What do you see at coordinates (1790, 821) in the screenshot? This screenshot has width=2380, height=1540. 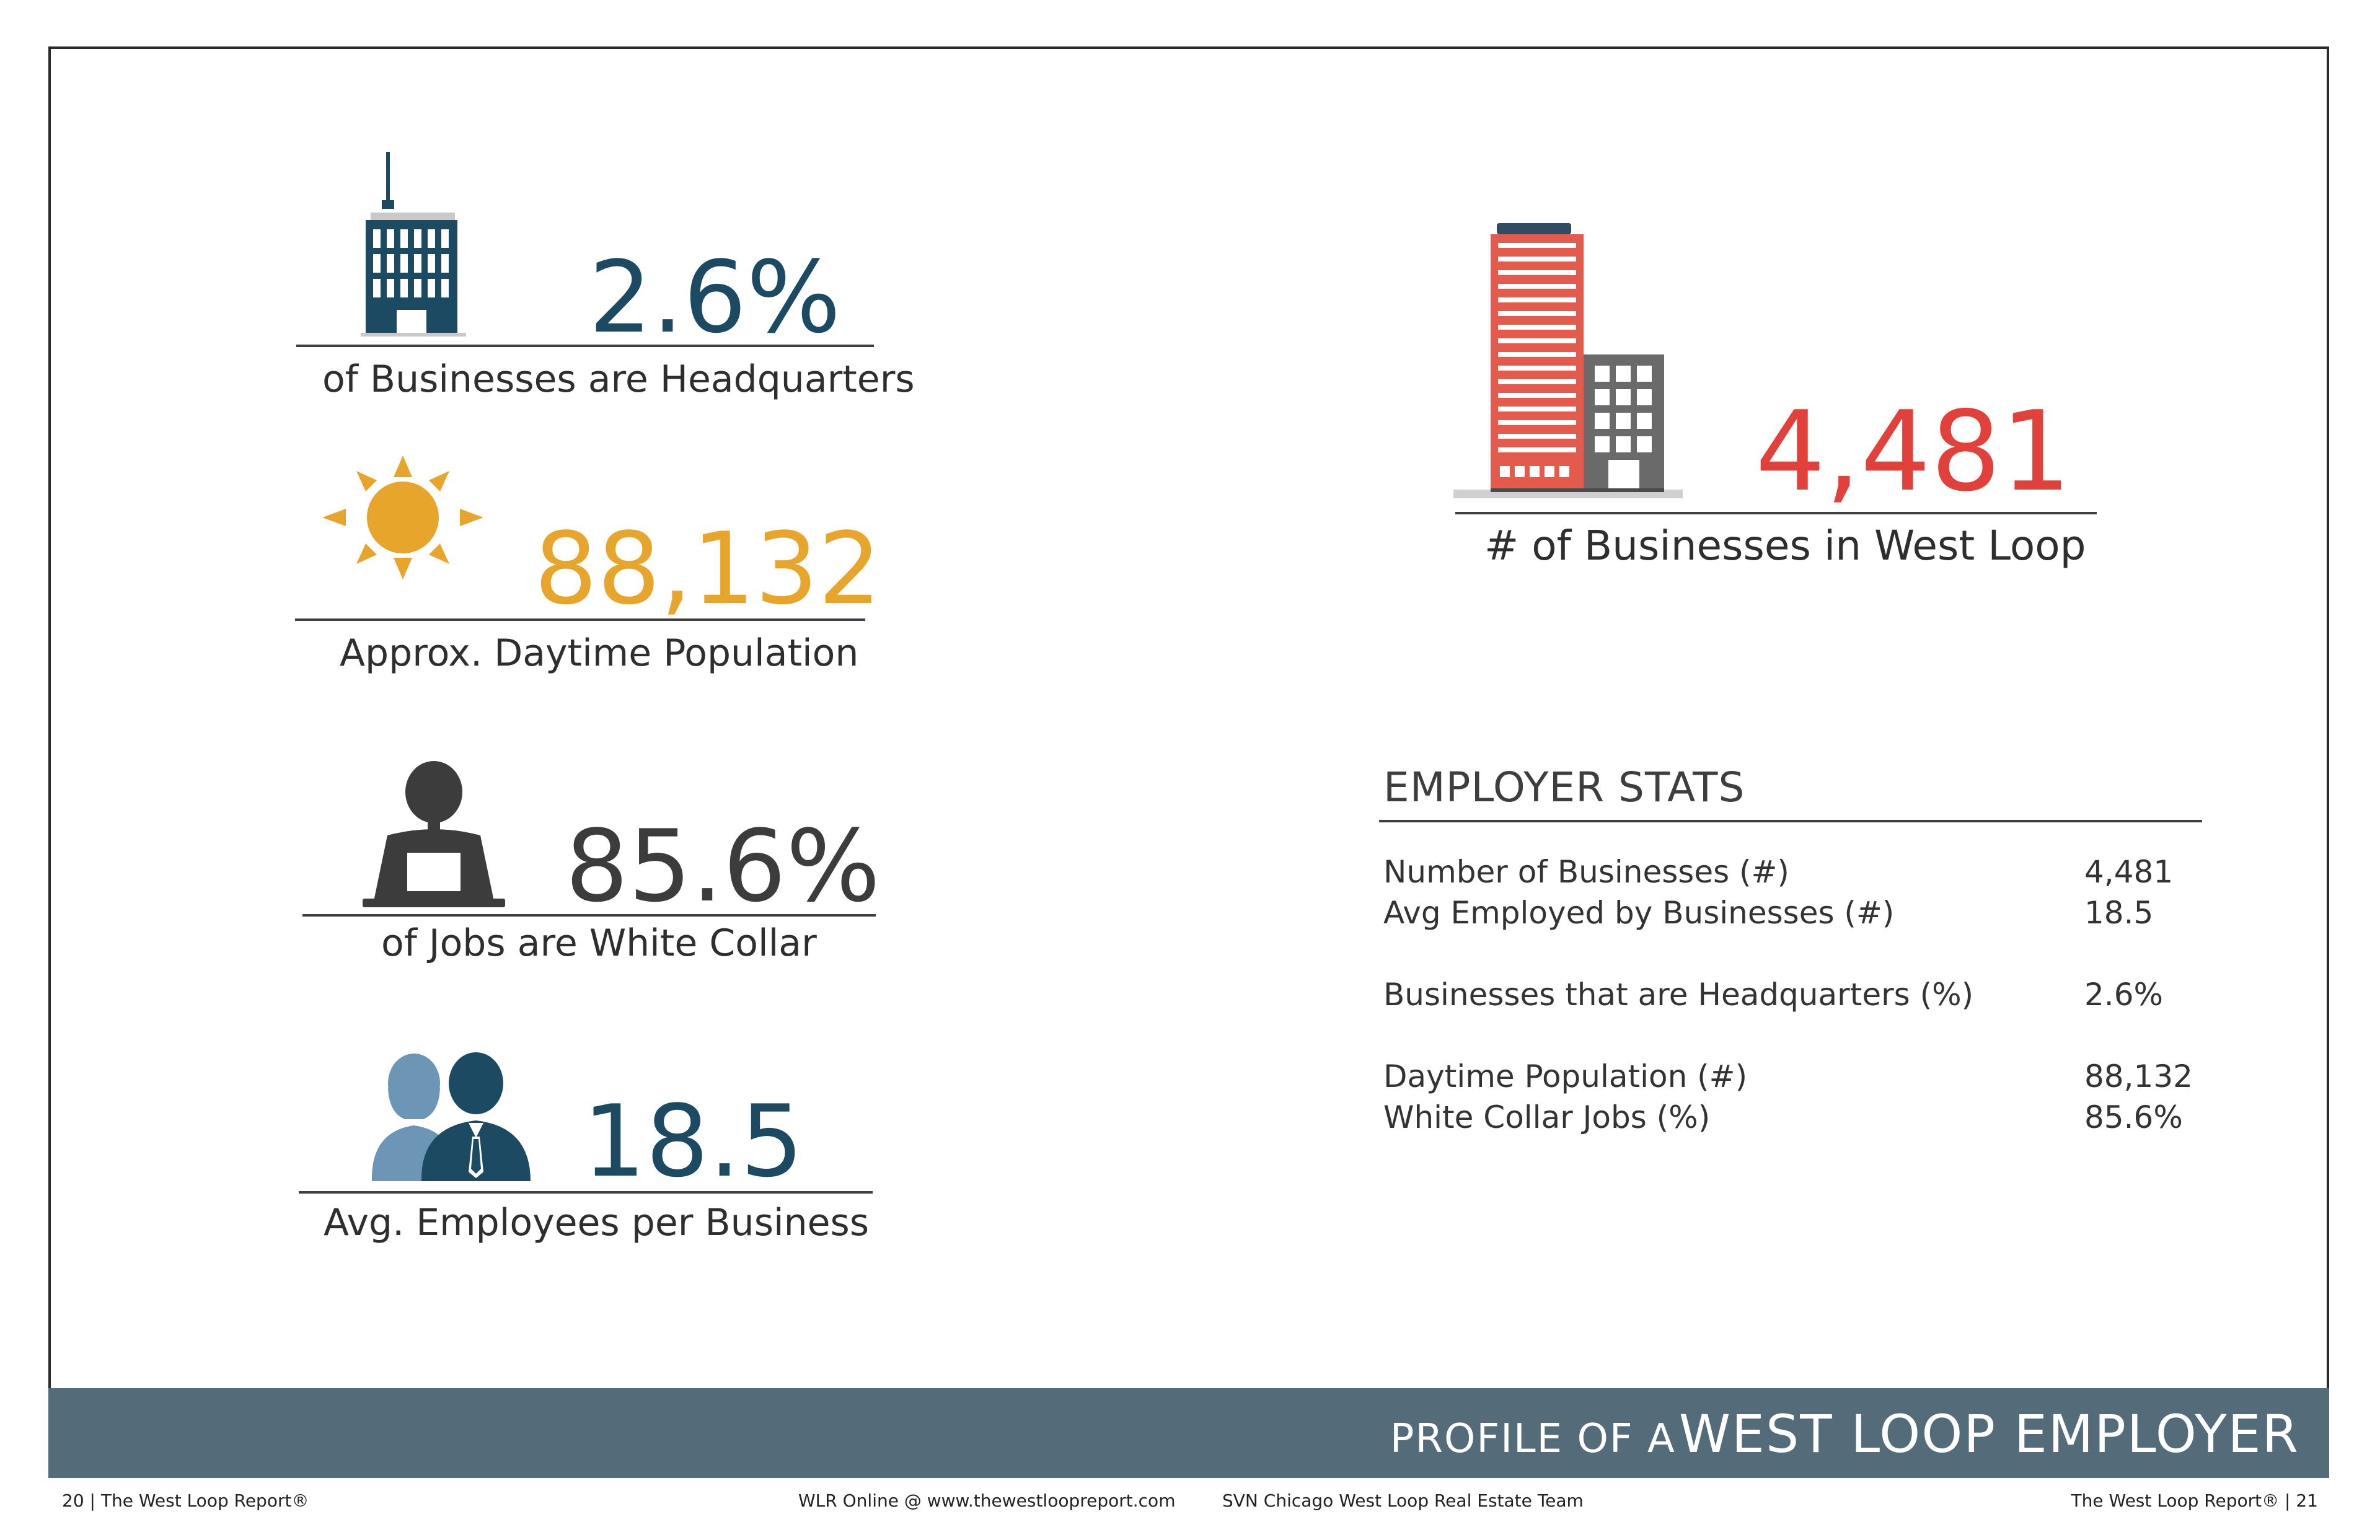 I see `employer-stats-divider` at bounding box center [1790, 821].